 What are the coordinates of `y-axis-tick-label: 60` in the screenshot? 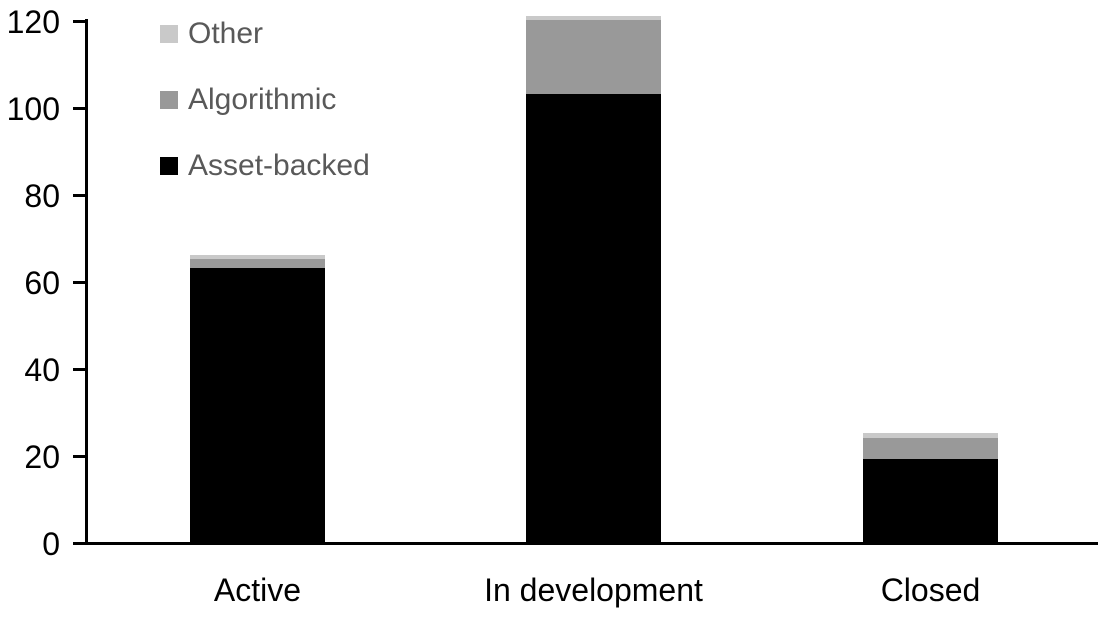 It's located at (42, 283).